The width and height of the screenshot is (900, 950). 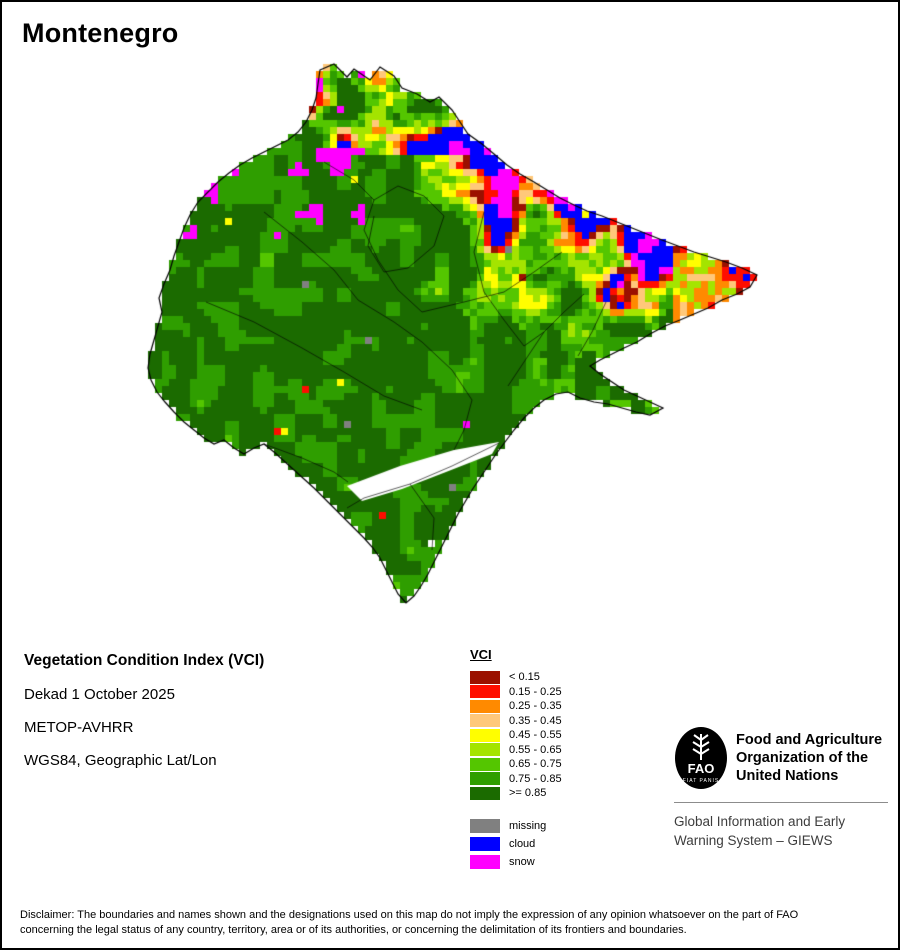 I want to click on fao-logo-text: FAO, so click(x=701, y=768).